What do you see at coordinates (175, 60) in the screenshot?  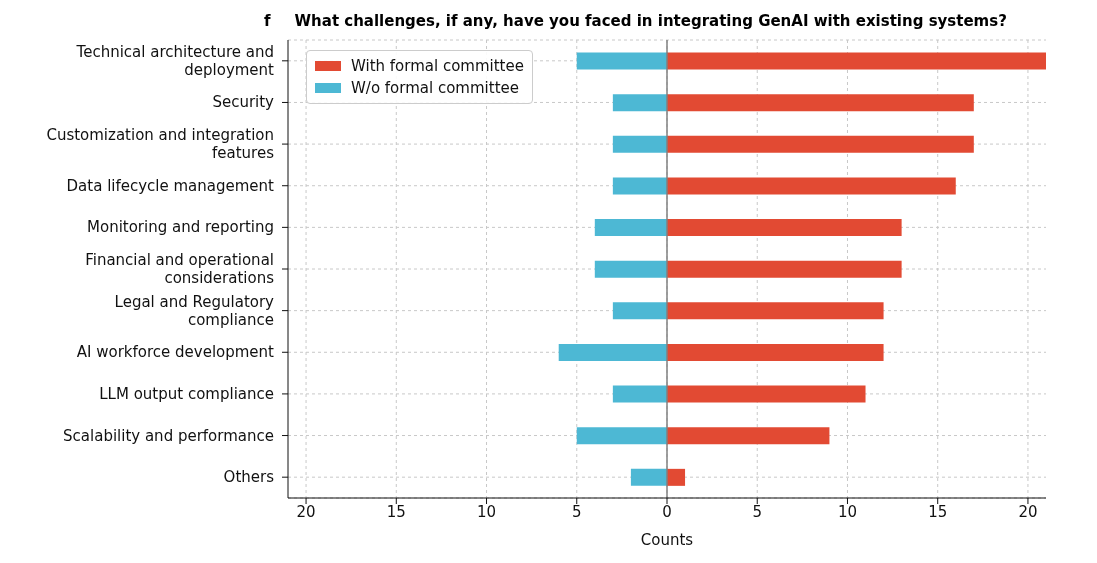 I see `y-tick-label: Technical architecture and deployment` at bounding box center [175, 60].